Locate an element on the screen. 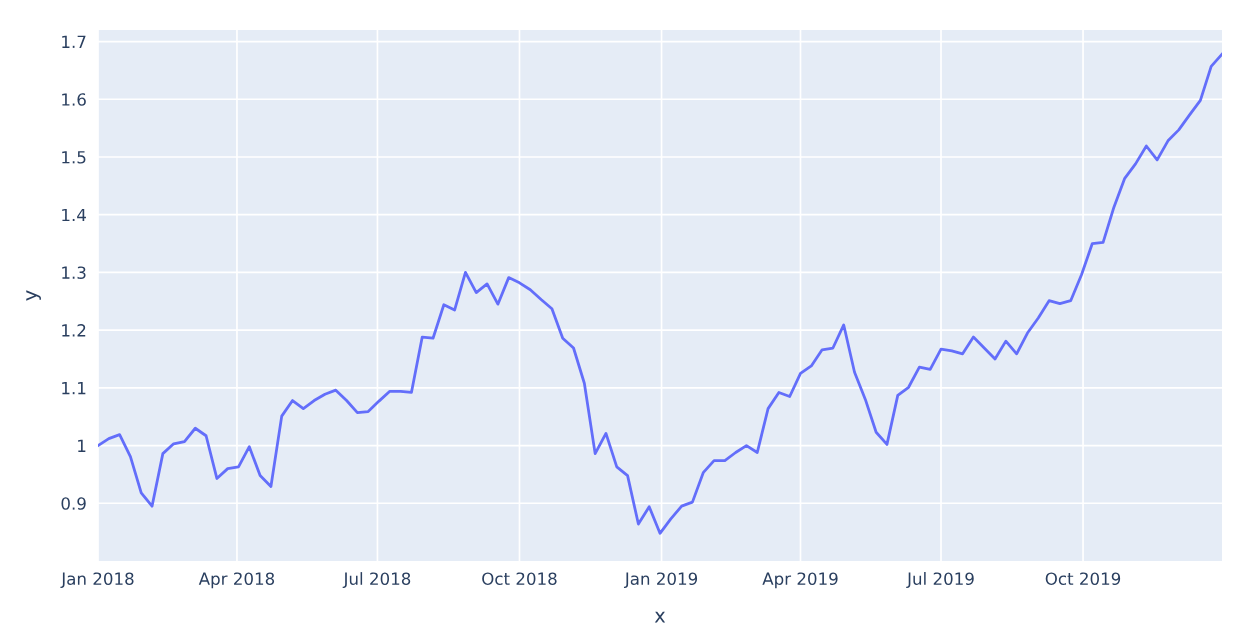 Image resolution: width=1244 pixels, height=639 pixels. x-tick-label: Jul 2019 is located at coordinates (940, 580).